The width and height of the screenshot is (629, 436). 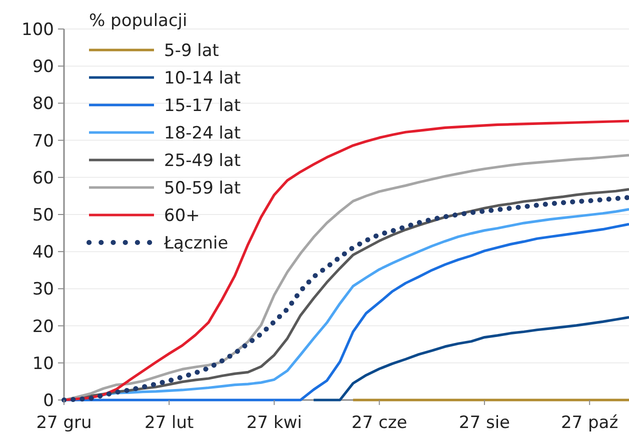 What do you see at coordinates (48, 400) in the screenshot?
I see `y-tick-label: 0` at bounding box center [48, 400].